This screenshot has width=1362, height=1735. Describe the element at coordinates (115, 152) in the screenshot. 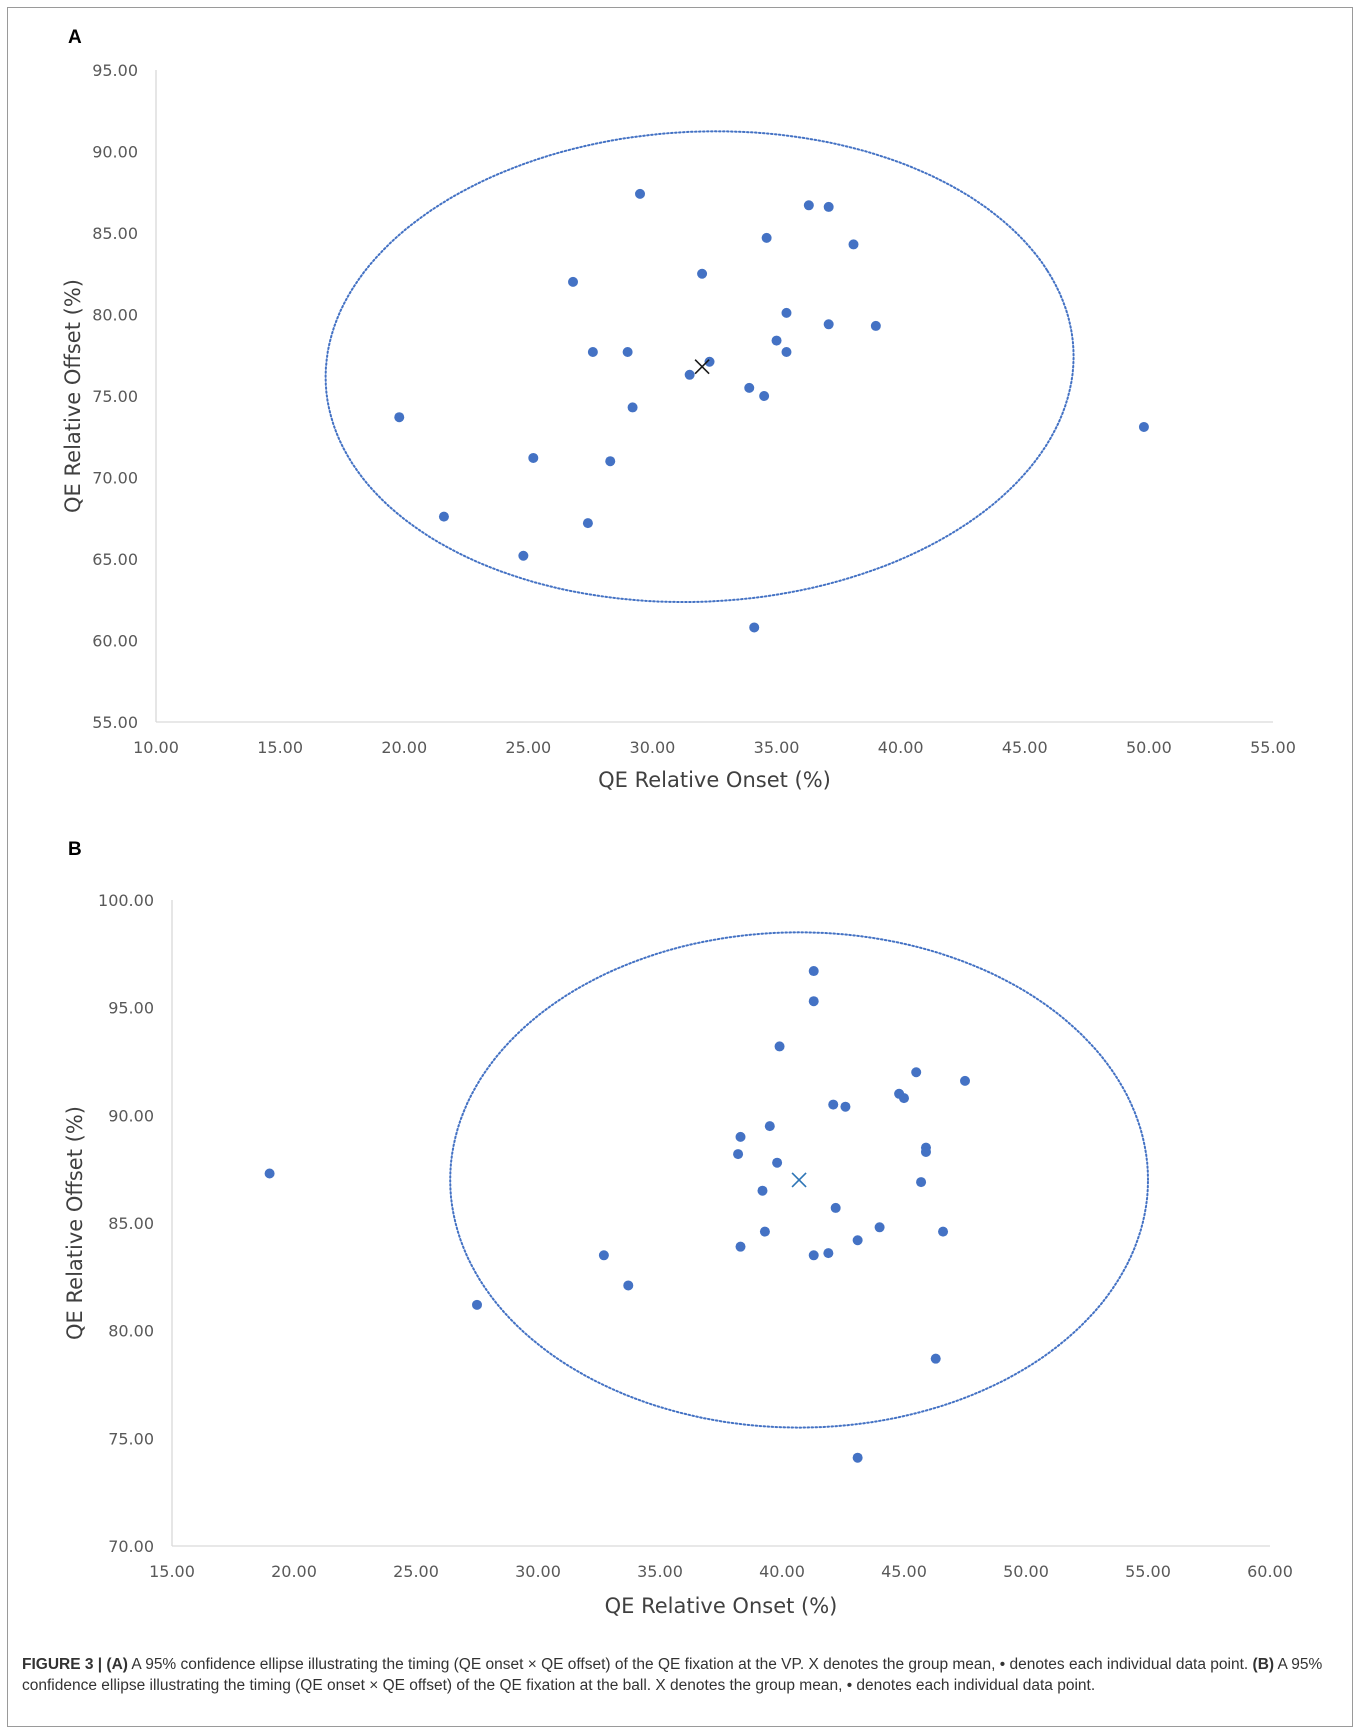

I see `y-tick-label-a: 90.00` at that location.